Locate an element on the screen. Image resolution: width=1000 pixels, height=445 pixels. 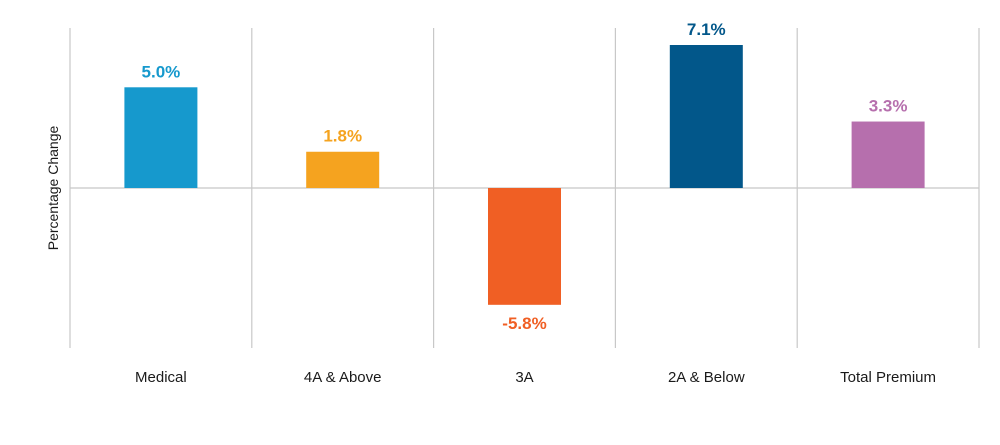
bar-value-label: 3.3% is located at coordinates (888, 106).